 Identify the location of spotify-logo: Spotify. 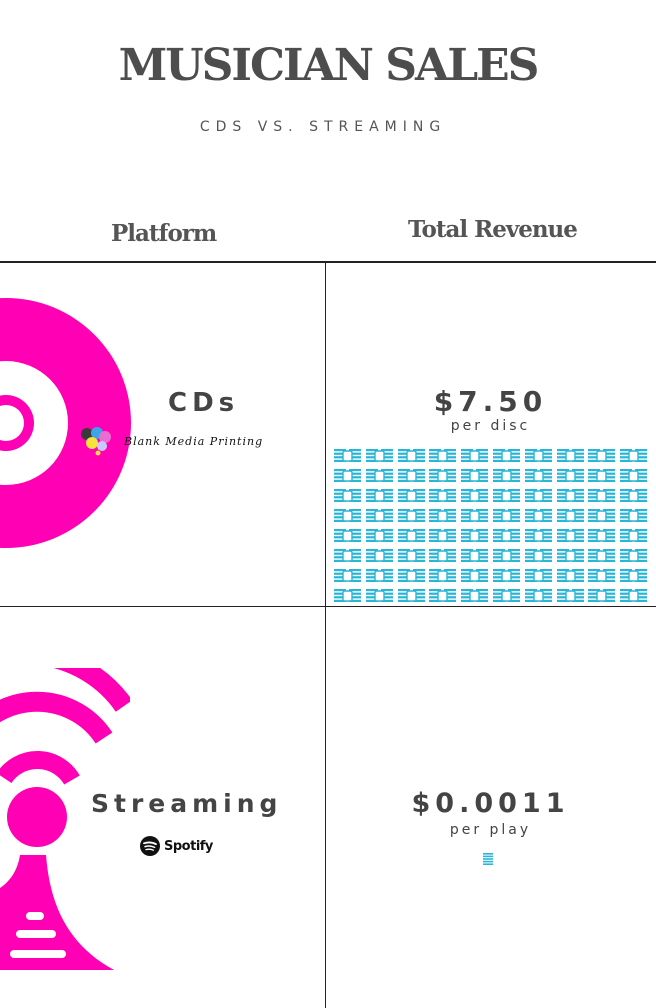
(176, 846).